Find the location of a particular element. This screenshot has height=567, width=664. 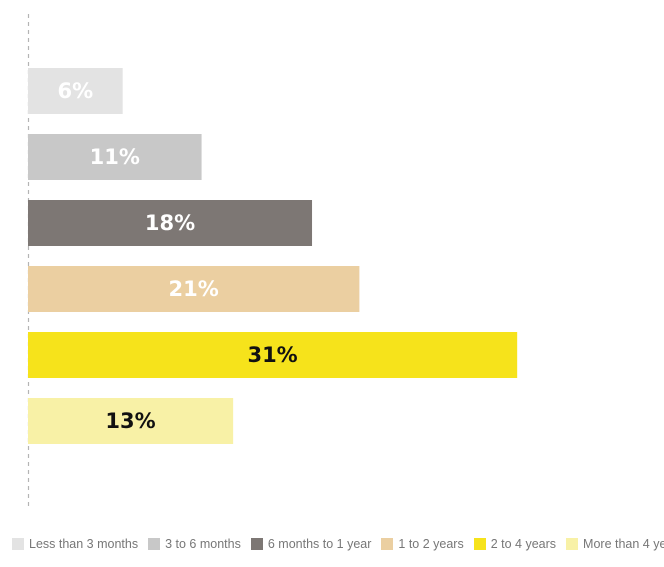

bar-value-label: 31% is located at coordinates (272, 355).